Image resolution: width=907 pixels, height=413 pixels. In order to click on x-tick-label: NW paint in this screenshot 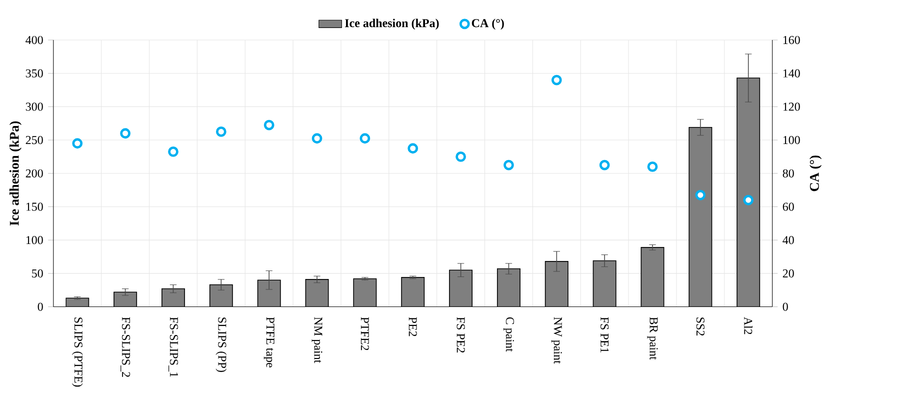, I will do `click(556, 340)`.